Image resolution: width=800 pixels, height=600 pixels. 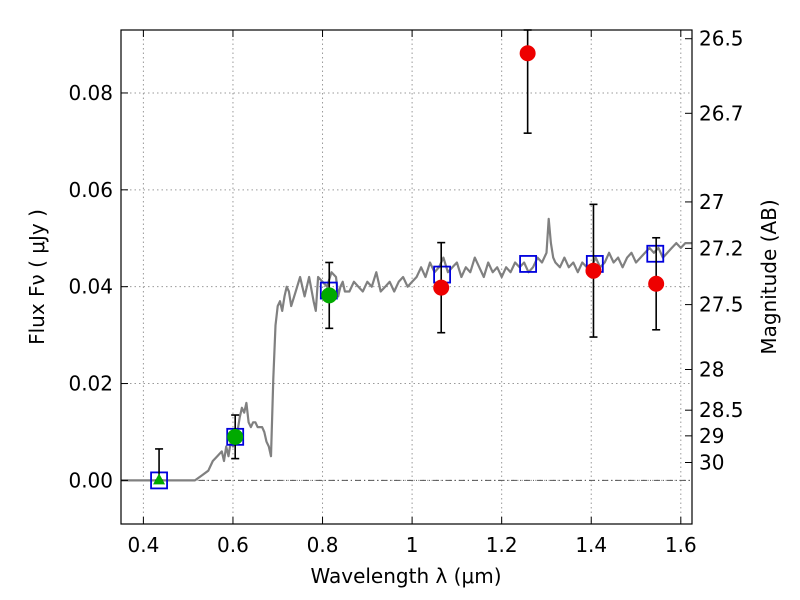 I want to click on y-tick-label: 0.00, so click(x=90, y=480).